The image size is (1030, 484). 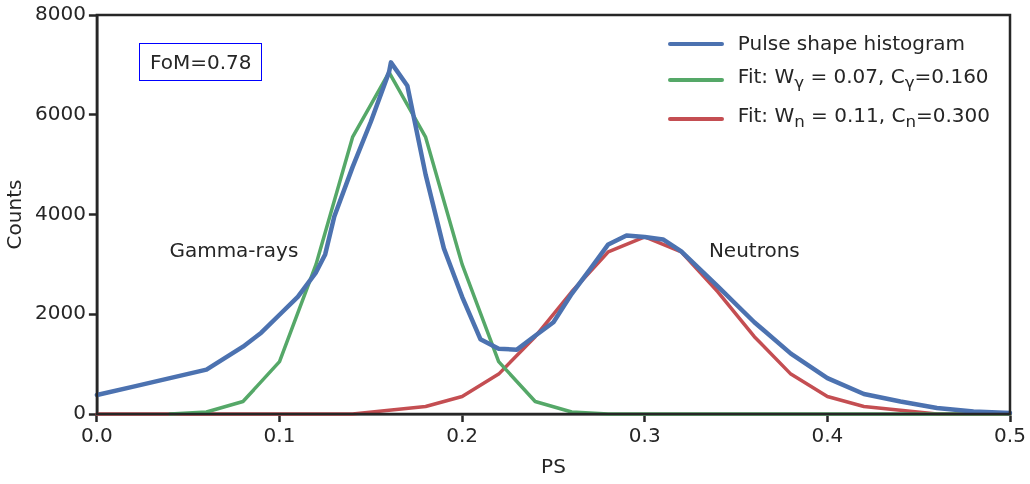 I want to click on x-tick-label: 0.3, so click(x=644, y=435).